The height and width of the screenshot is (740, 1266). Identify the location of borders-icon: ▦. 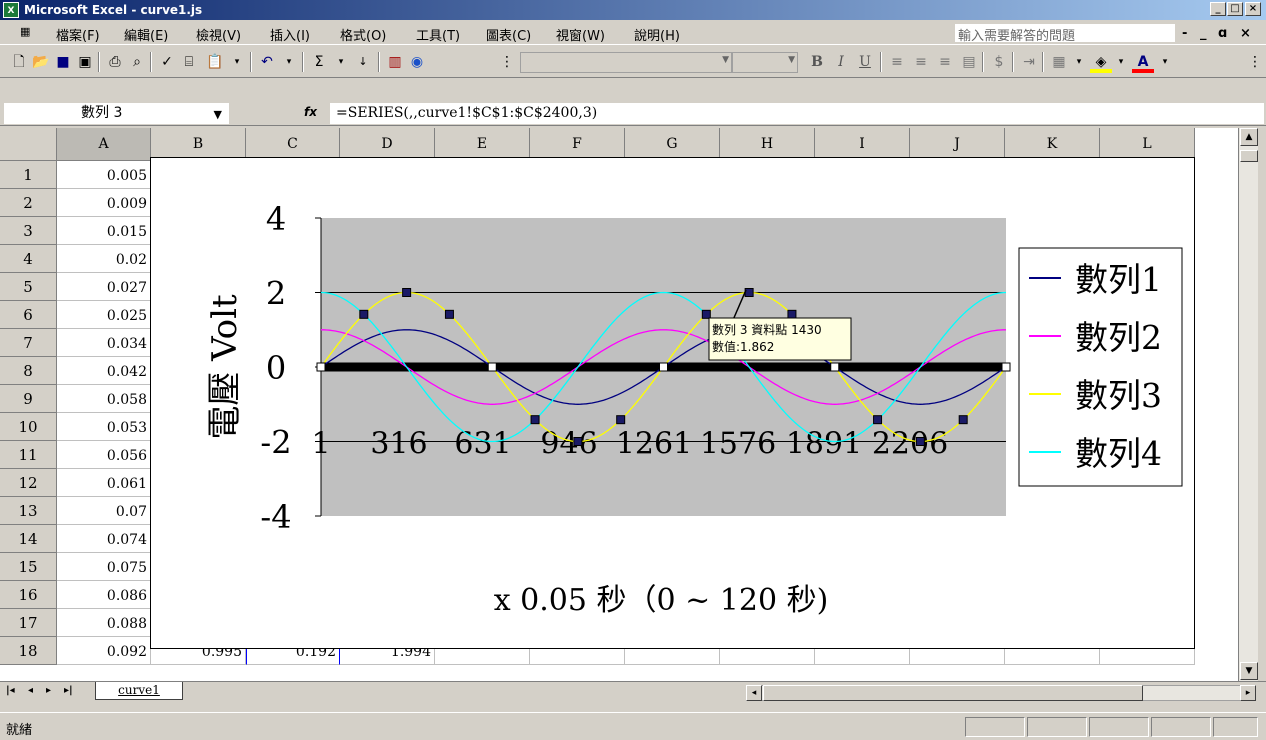
(1059, 62).